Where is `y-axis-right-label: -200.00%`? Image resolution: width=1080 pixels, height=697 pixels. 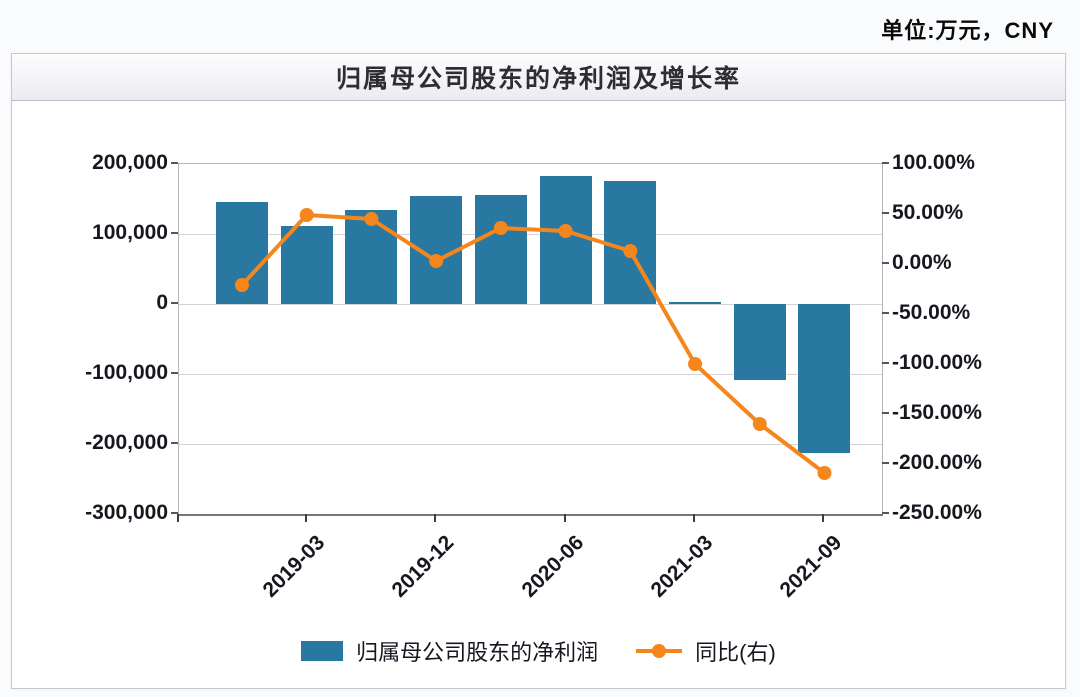
y-axis-right-label: -200.00% is located at coordinates (937, 462).